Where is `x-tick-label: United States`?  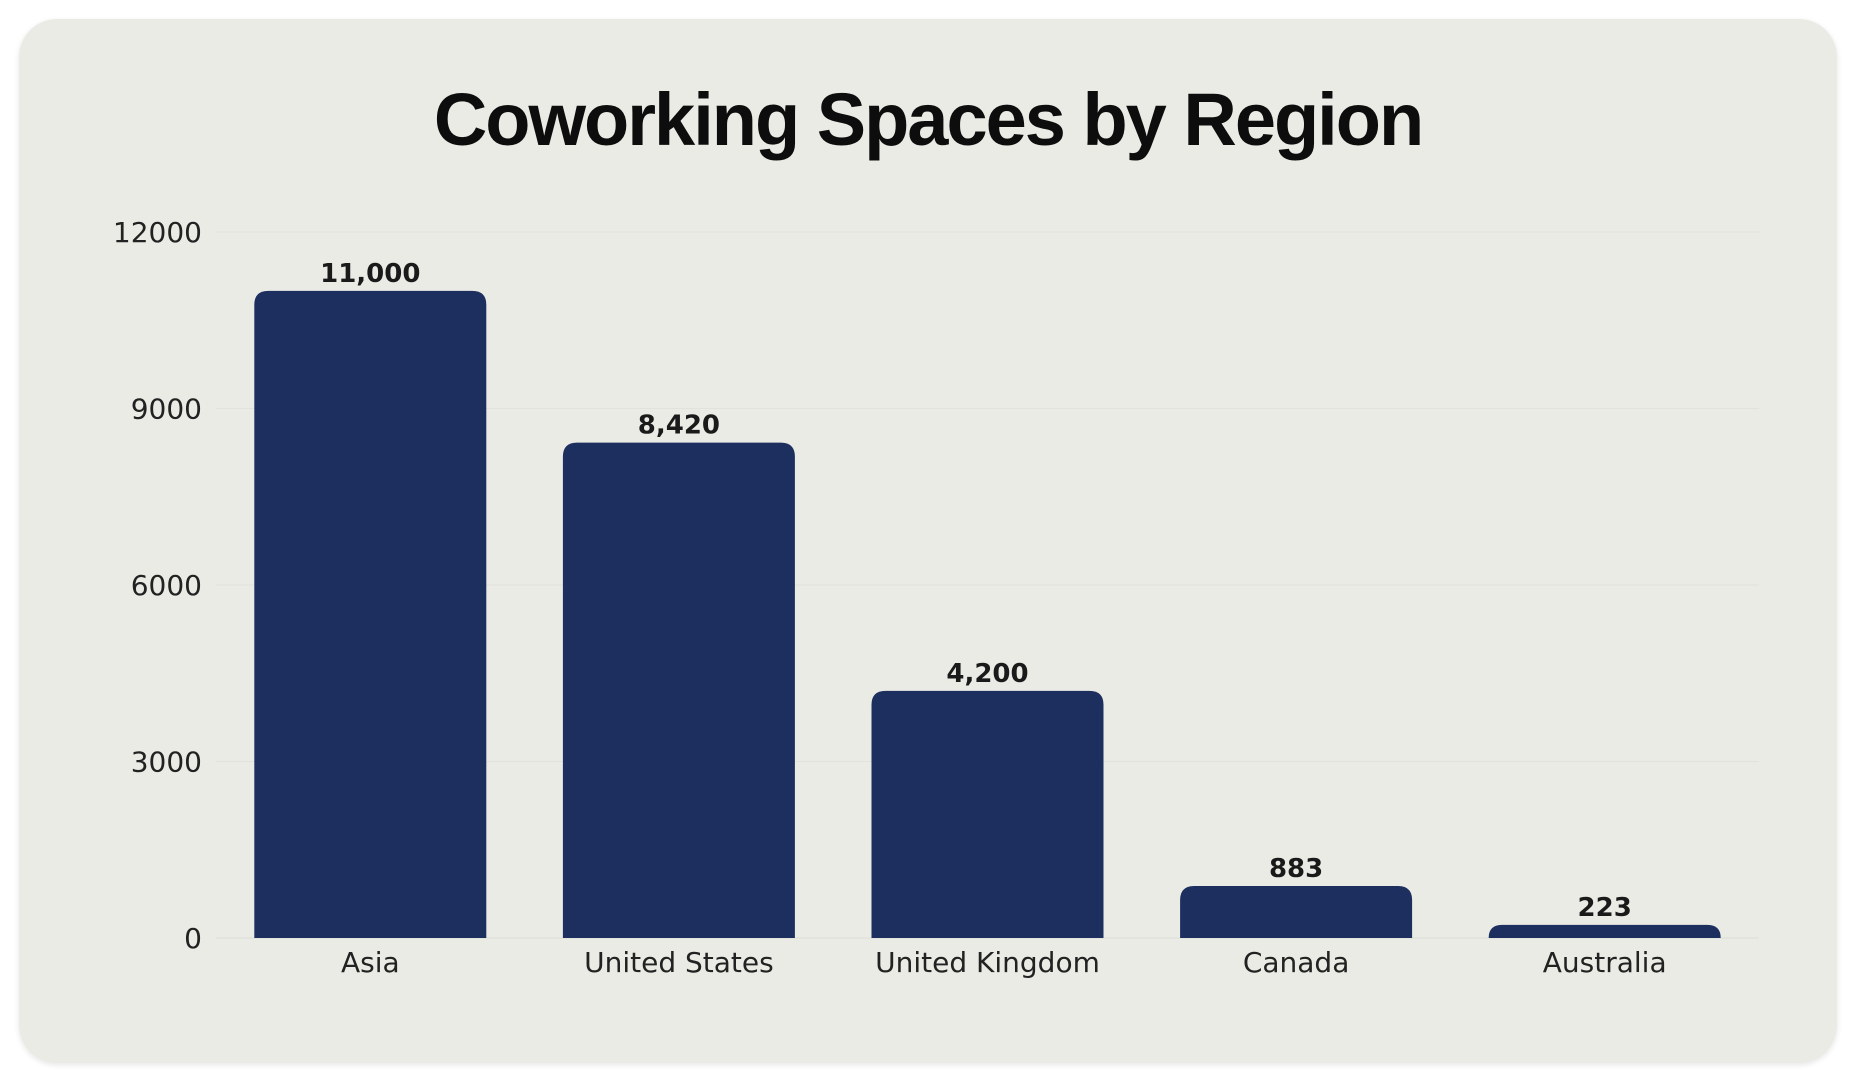 x-tick-label: United States is located at coordinates (679, 962).